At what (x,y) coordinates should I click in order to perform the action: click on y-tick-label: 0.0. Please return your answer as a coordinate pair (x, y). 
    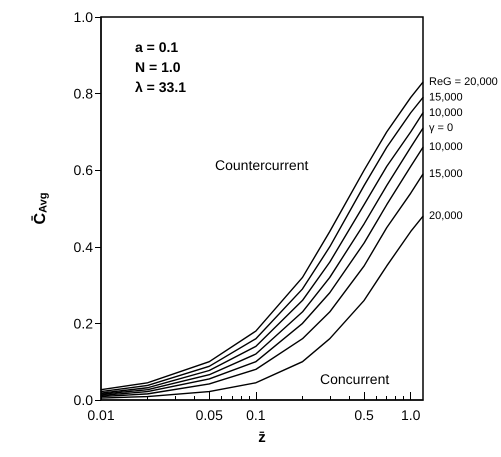
    Looking at the image, I should click on (84, 400).